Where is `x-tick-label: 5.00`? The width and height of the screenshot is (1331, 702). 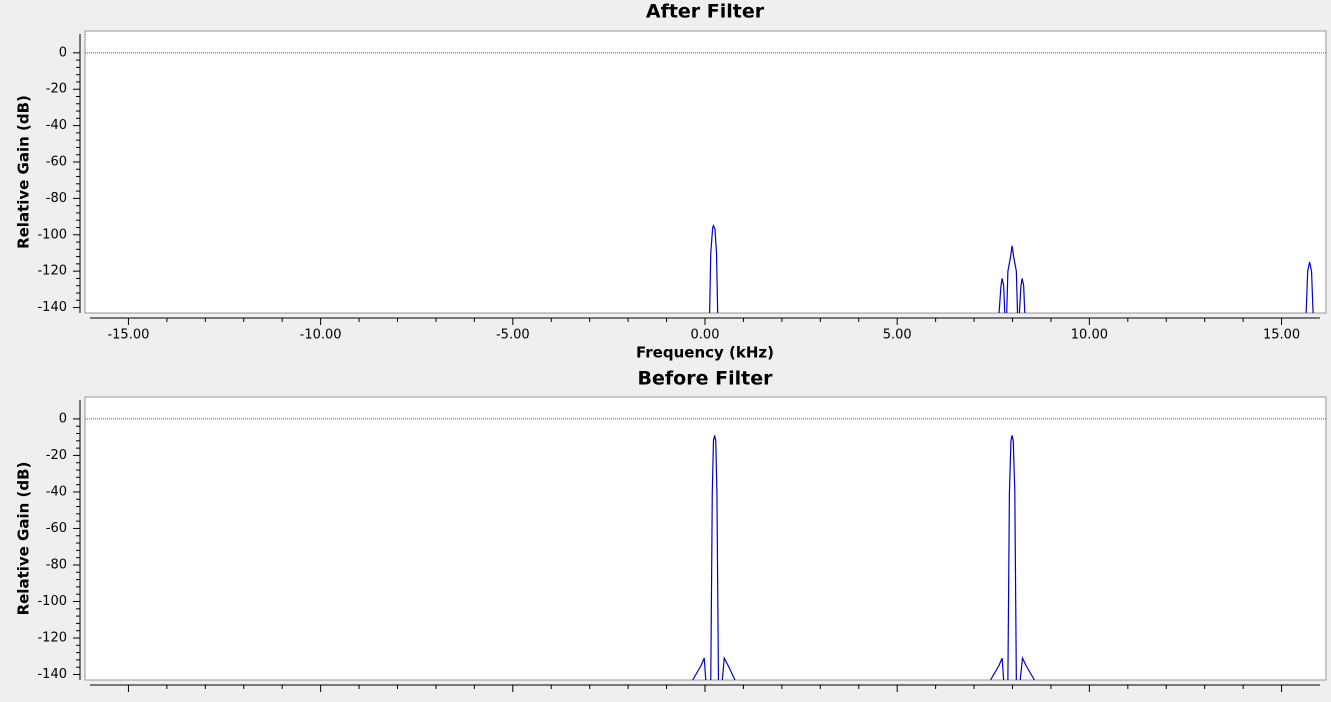 x-tick-label: 5.00 is located at coordinates (897, 335).